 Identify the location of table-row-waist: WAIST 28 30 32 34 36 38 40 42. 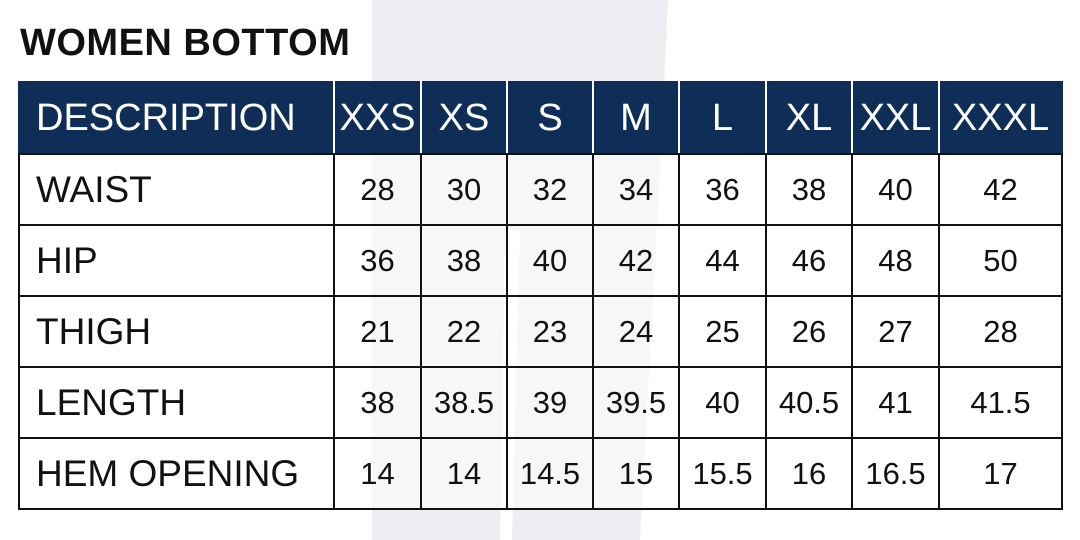
(540, 189).